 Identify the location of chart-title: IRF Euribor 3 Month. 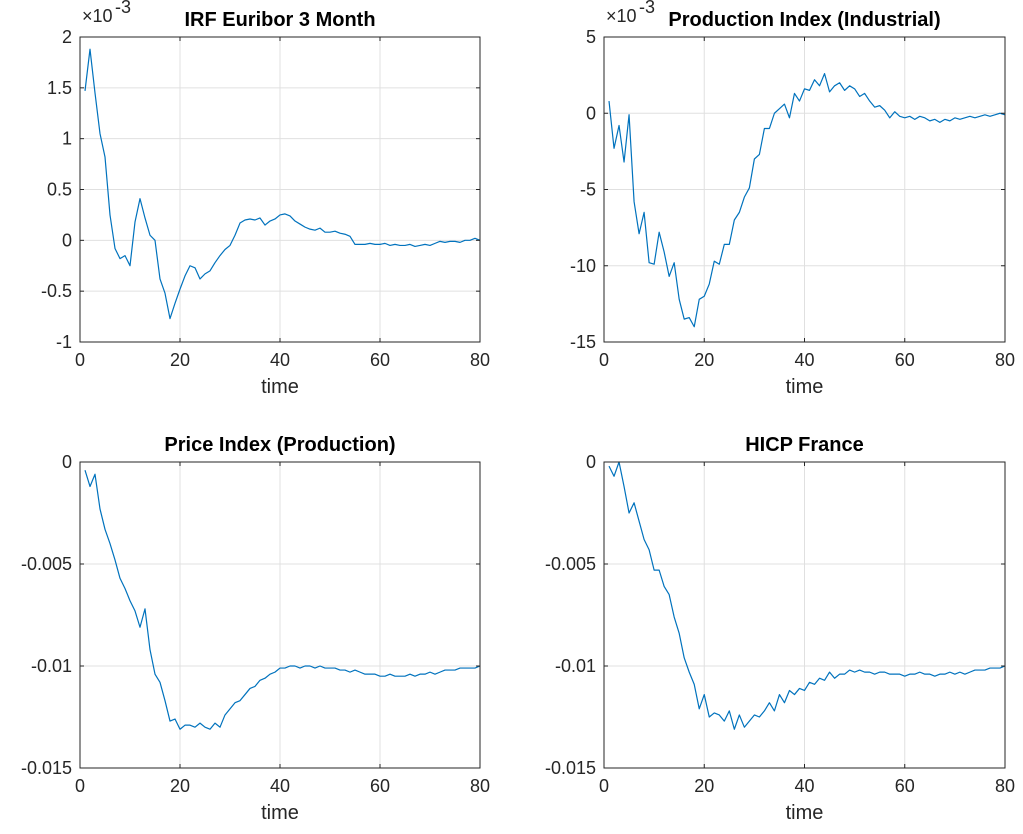
(279, 20).